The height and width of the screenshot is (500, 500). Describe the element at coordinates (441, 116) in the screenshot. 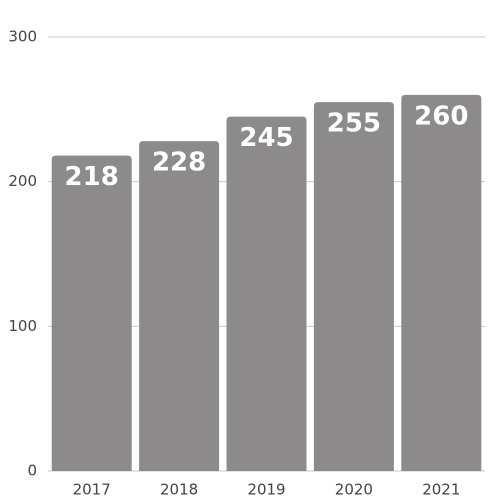

I see `value-label: 260` at that location.